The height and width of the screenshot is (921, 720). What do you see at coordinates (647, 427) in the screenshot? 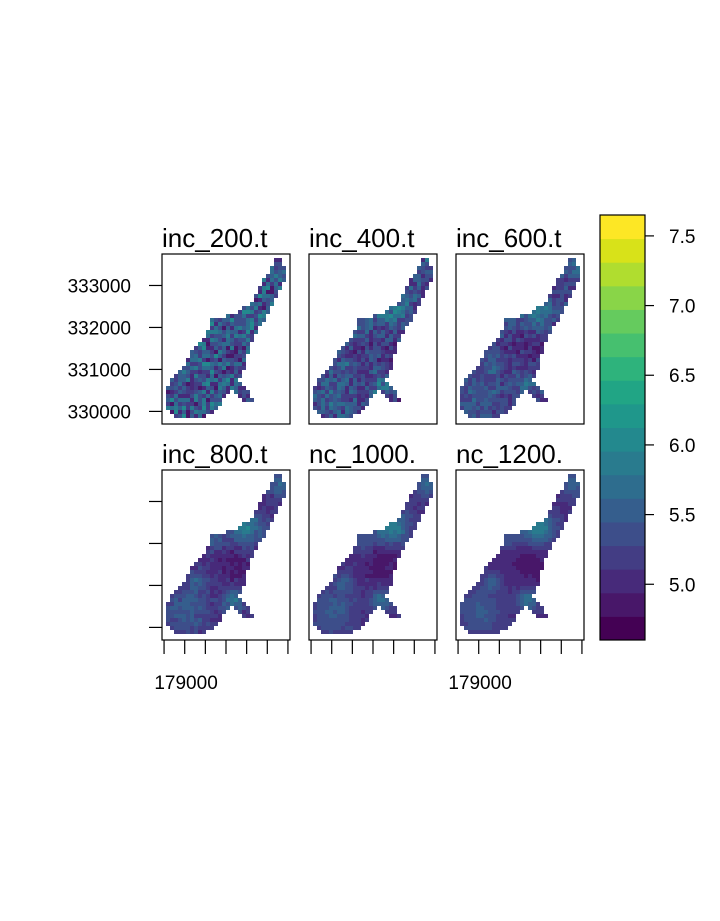
I see `colorbar-legend: 5.05.56.06.57.07.5` at bounding box center [647, 427].